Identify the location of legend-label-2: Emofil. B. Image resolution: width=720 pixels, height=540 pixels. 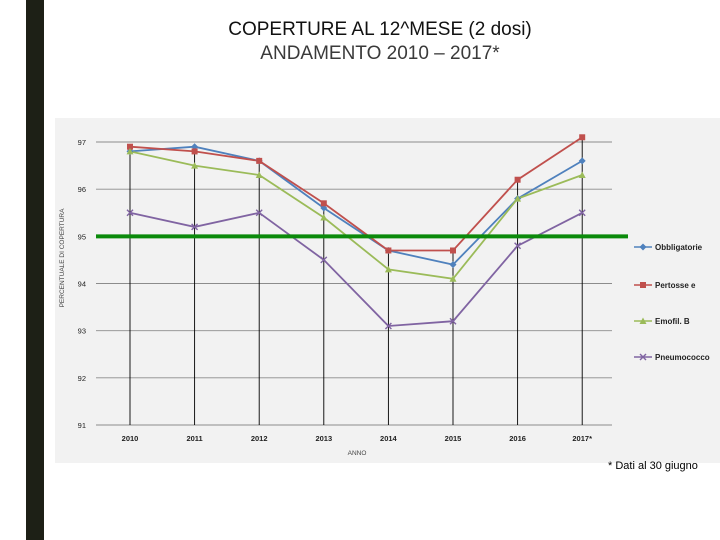
(672, 321).